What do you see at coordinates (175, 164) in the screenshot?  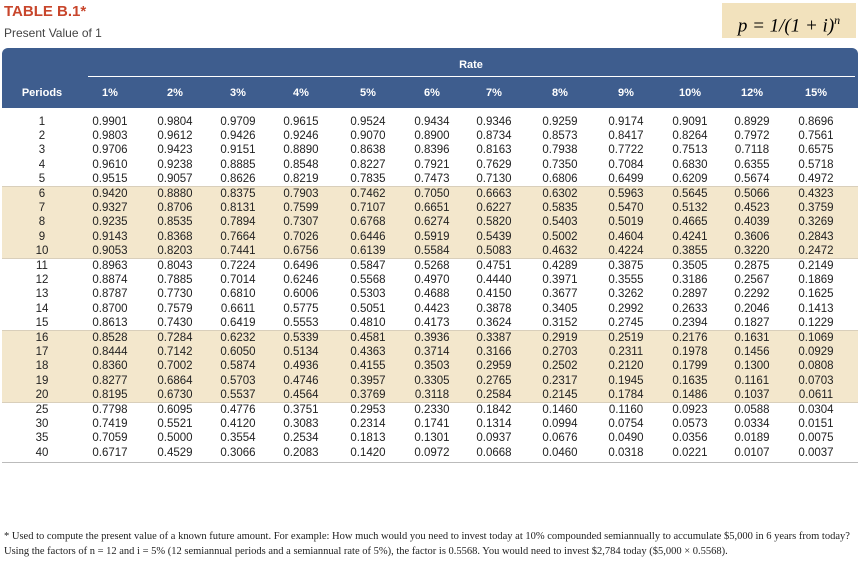 I see `value-cell: 0.9238` at bounding box center [175, 164].